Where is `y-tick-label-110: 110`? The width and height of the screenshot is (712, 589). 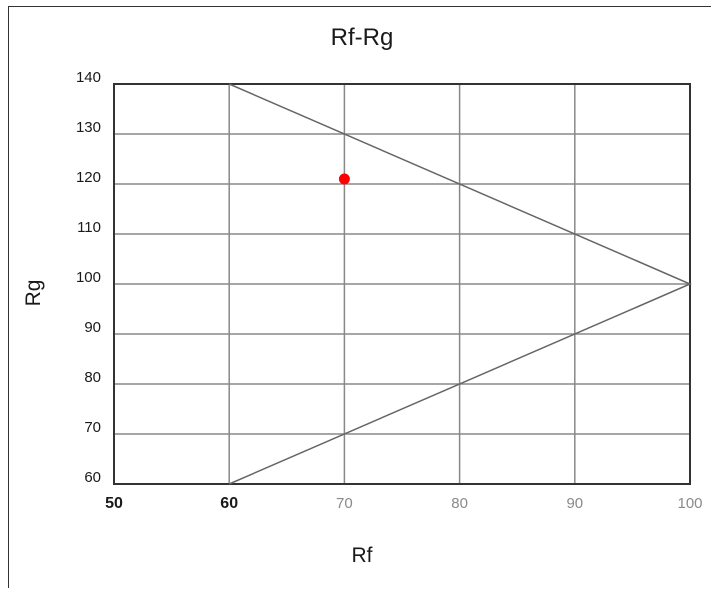 y-tick-label-110: 110 is located at coordinates (89, 227).